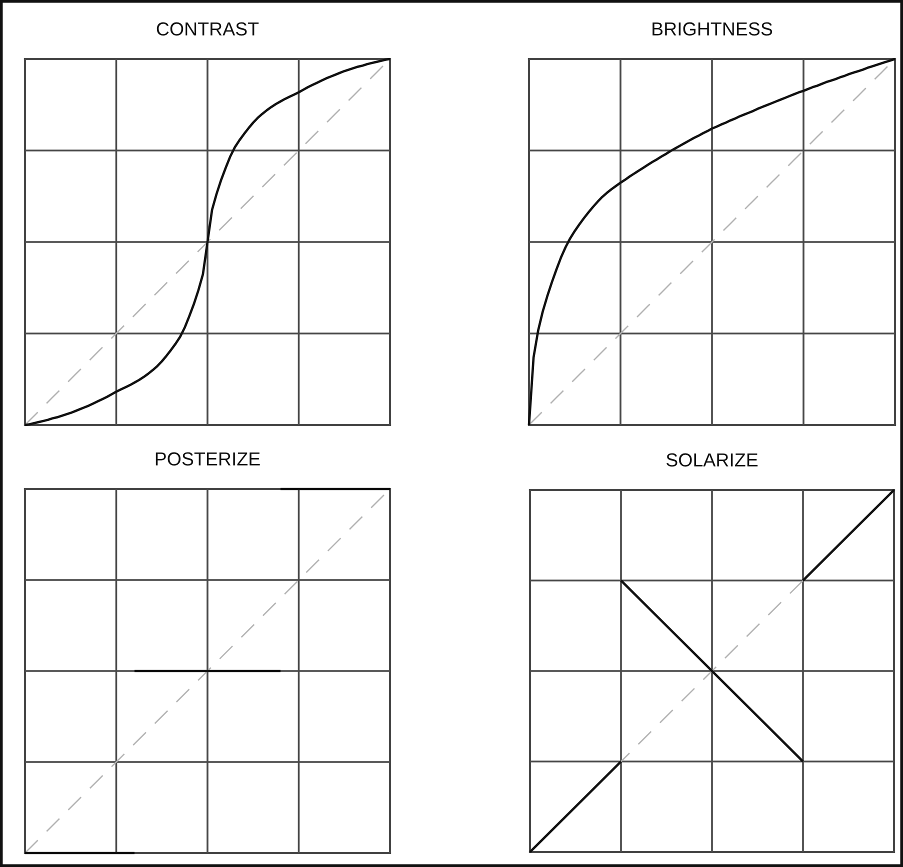 The width and height of the screenshot is (903, 867). I want to click on chart-title: BRIGHTNESS, so click(712, 29).